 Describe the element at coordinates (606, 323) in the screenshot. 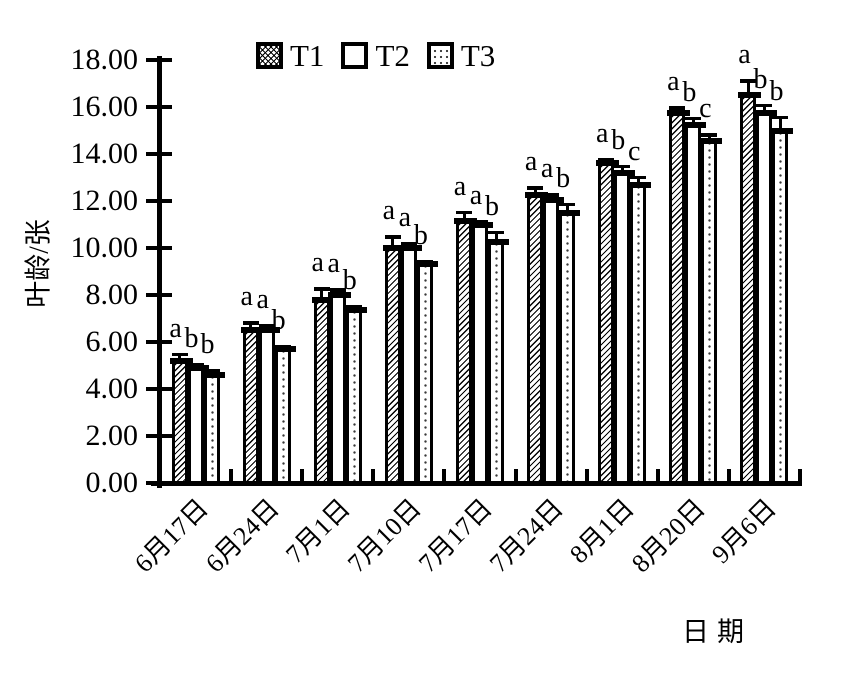

I see `bar-t1-8月1日` at that location.